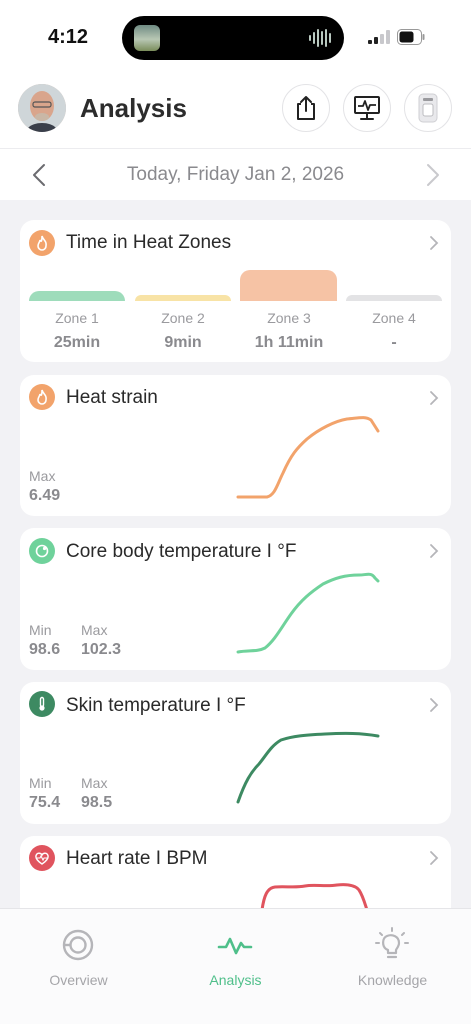  What do you see at coordinates (149, 242) in the screenshot?
I see `heat-zones-title: Time in Heat Zones` at bounding box center [149, 242].